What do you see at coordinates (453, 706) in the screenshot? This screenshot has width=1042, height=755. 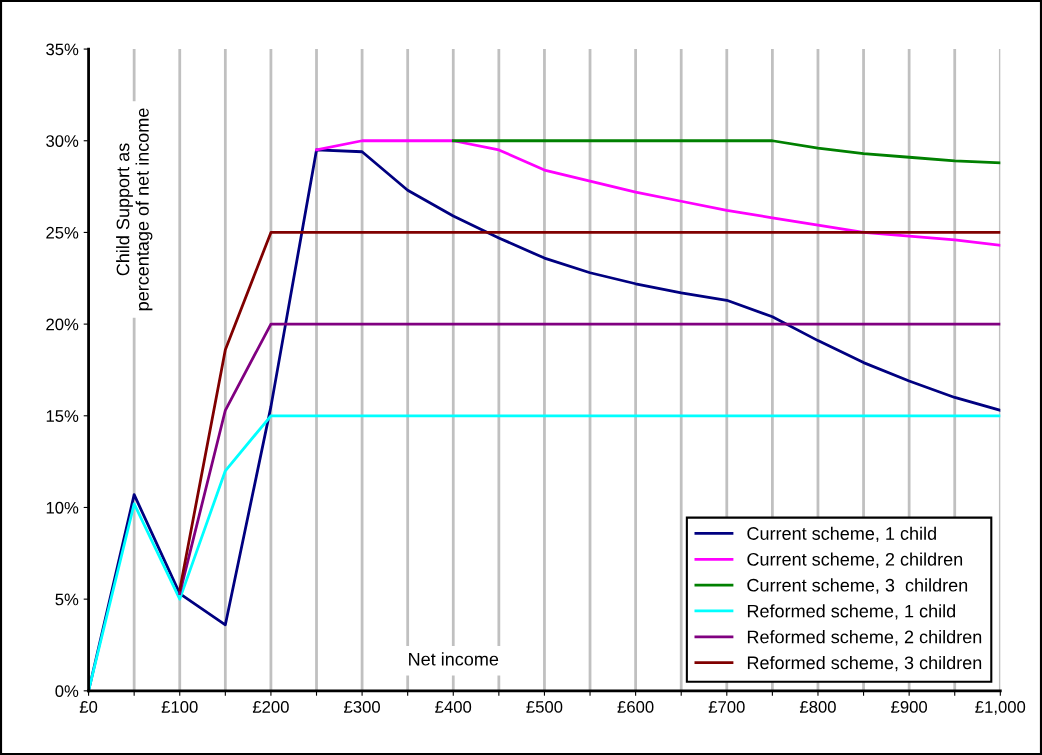 I see `x-tick-label: £400` at bounding box center [453, 706].